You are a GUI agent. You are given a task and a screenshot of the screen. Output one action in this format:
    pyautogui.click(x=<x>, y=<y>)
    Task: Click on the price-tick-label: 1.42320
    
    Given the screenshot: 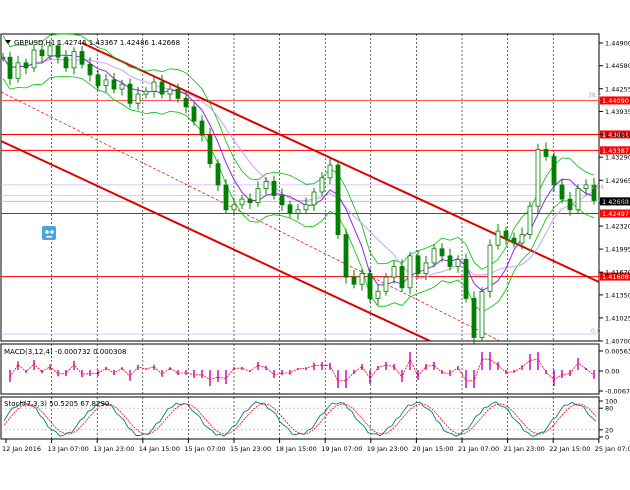 What is the action you would take?
    pyautogui.click(x=617, y=227)
    